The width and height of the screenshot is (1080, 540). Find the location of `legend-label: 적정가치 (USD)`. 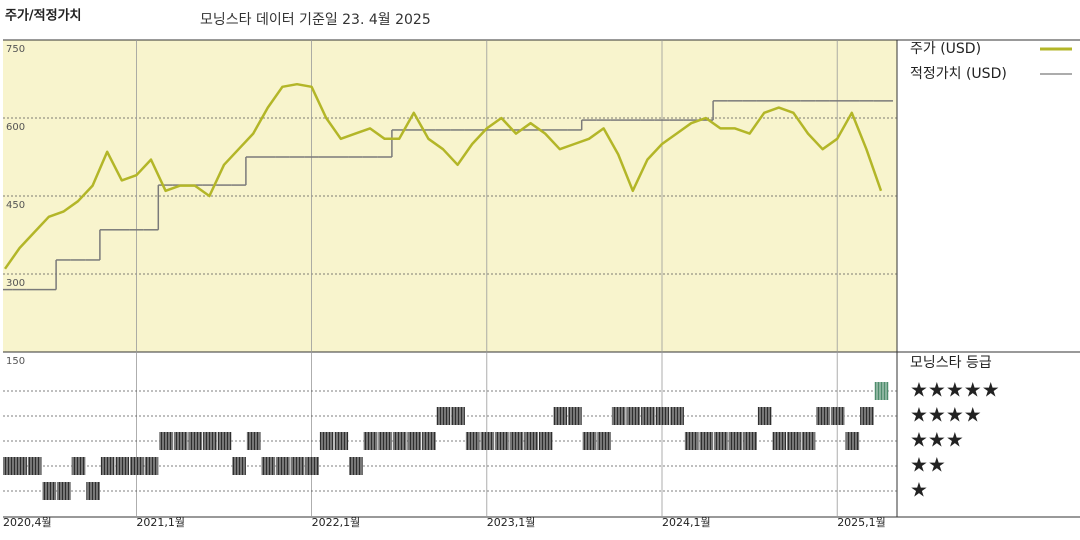

legend-label: 적정가치 (USD) is located at coordinates (958, 74).